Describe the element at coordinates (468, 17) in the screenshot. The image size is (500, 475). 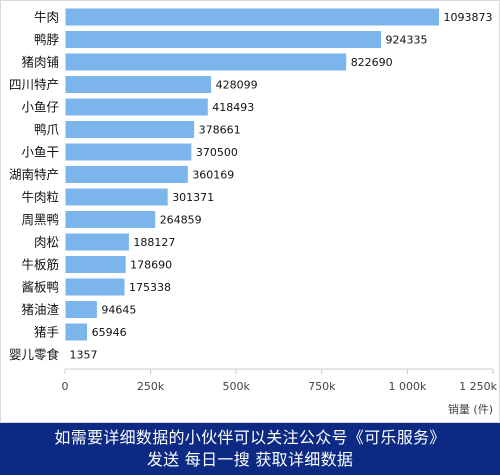
I see `value-label: 1093873` at that location.